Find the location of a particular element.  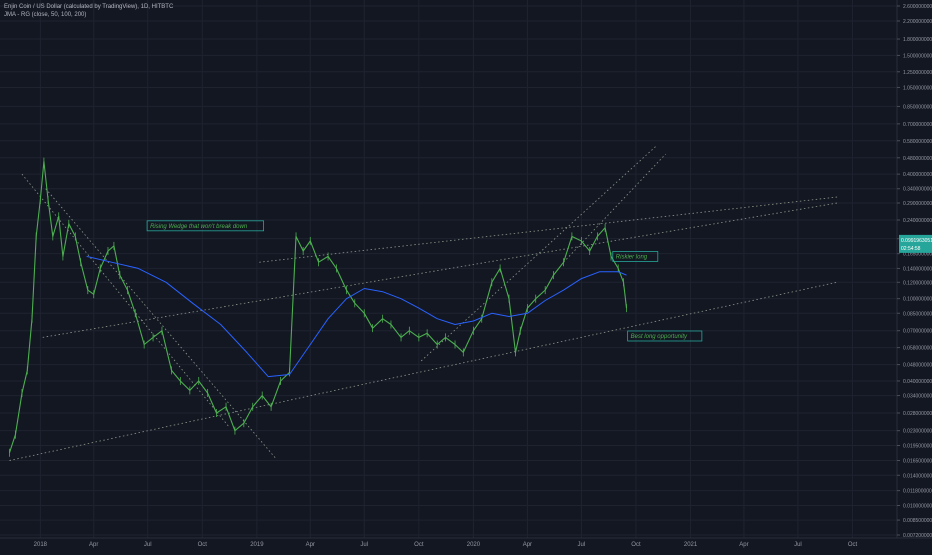

moving-average-line is located at coordinates (356, 316).